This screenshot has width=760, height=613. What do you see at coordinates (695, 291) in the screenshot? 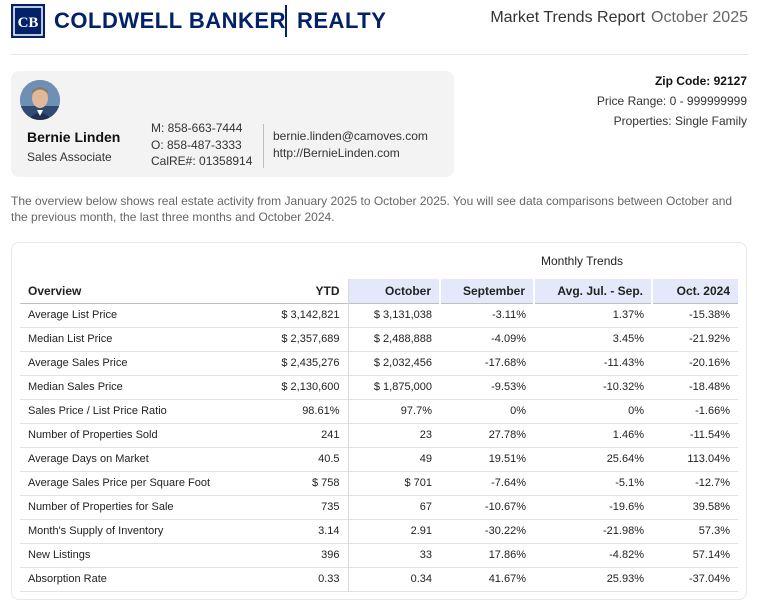
I see `header-last-year: Oct. 2024` at bounding box center [695, 291].